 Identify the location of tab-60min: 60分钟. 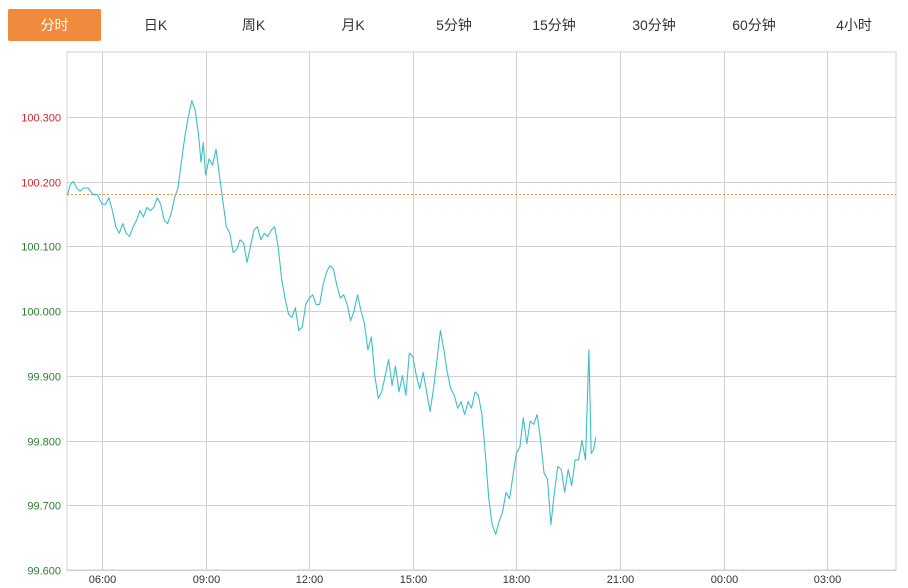
(754, 25).